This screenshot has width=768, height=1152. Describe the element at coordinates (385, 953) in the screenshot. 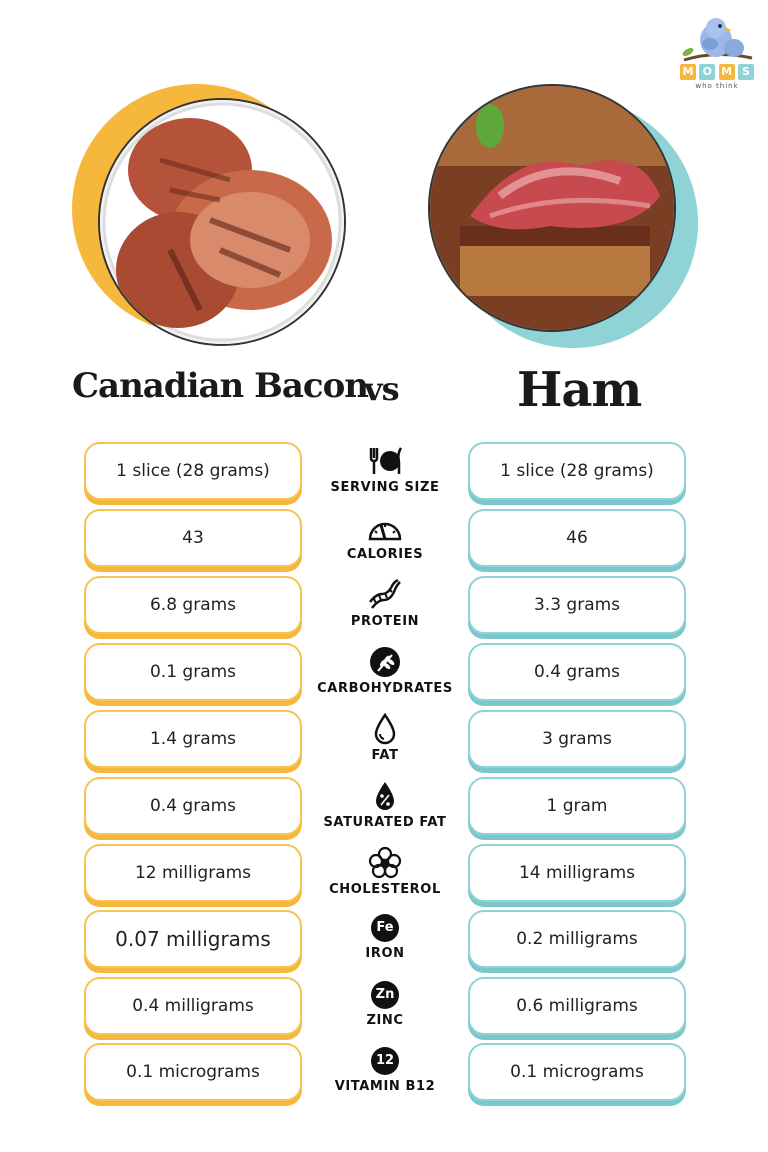

I see `nutrient-label: IRON` at that location.